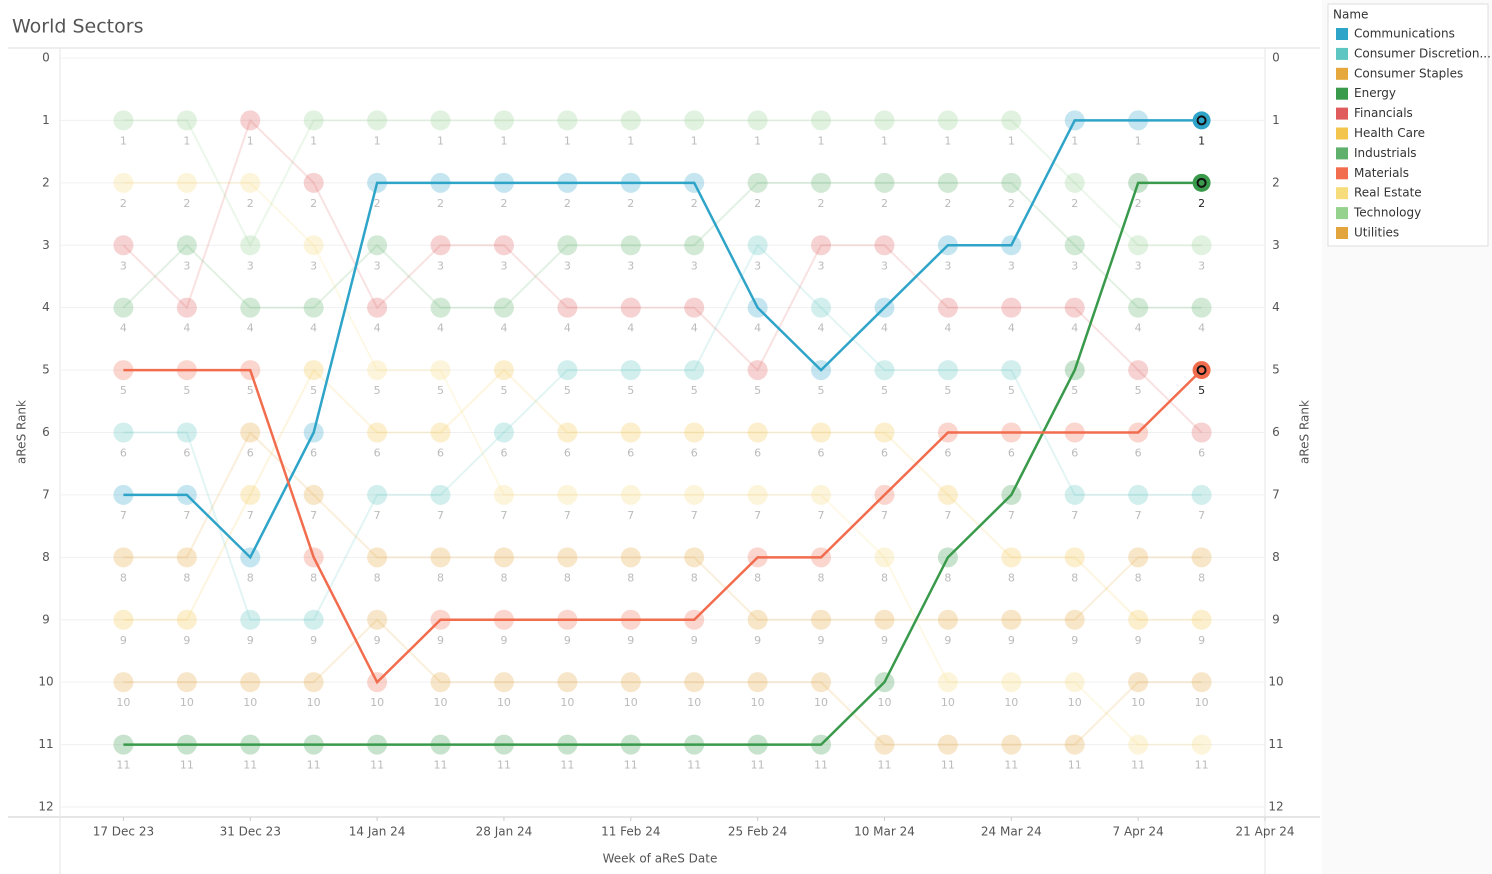 The image size is (1492, 874). Describe the element at coordinates (694, 265) in the screenshot. I see `data-label: 3` at that location.